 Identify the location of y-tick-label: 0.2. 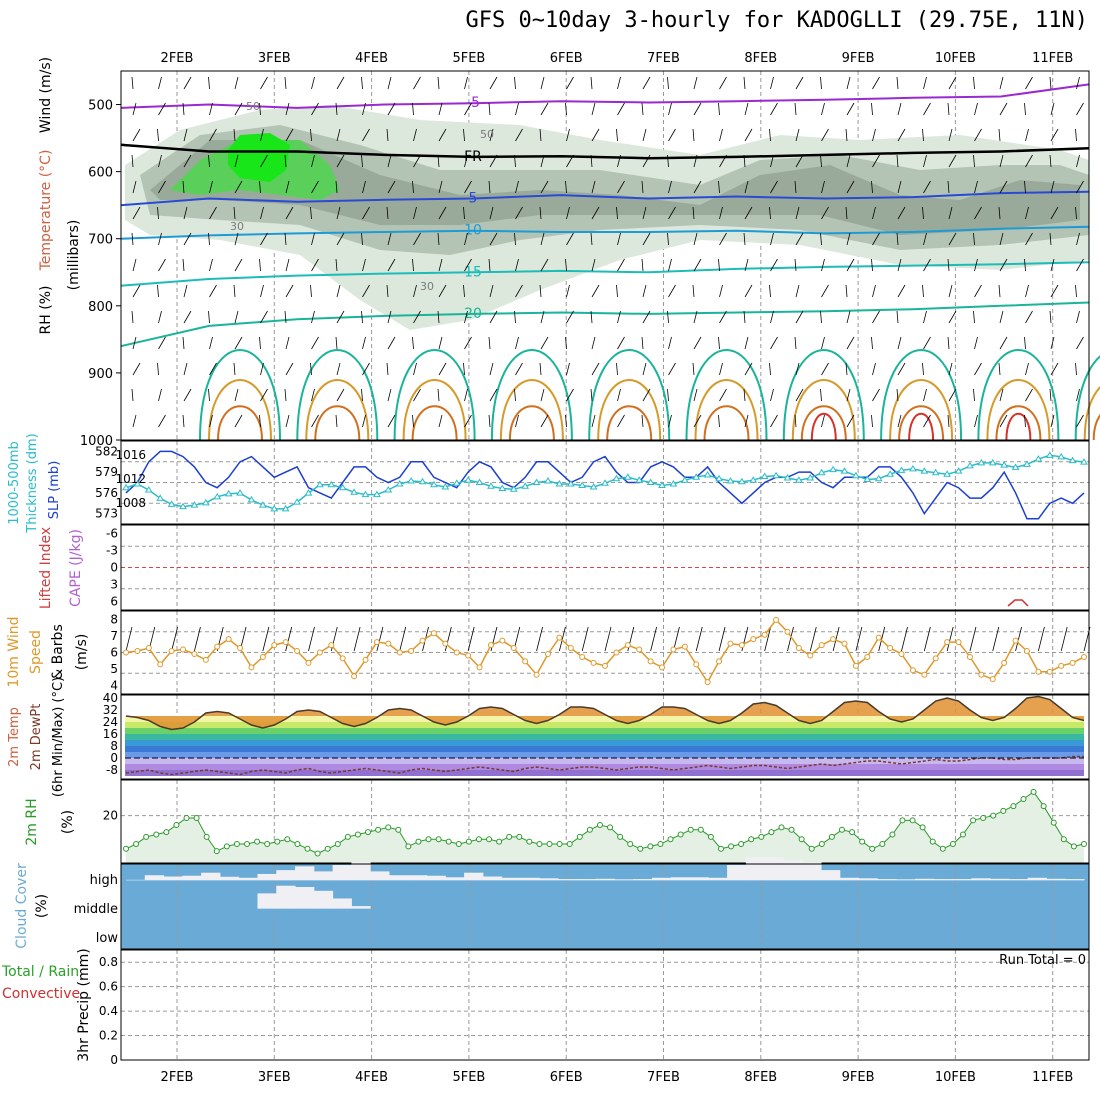
(108, 1036).